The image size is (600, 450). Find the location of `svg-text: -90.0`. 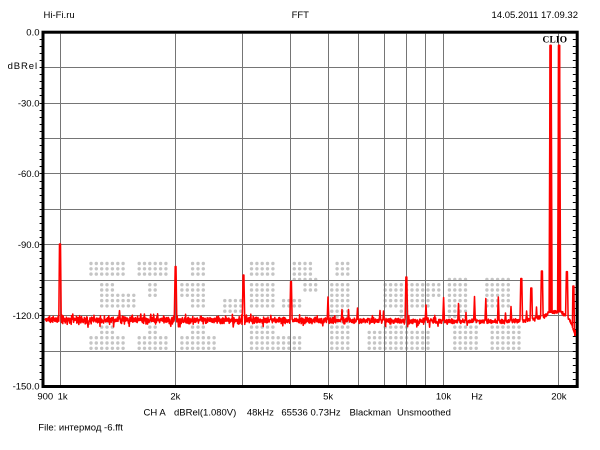

svg-text: -90.0 is located at coordinates (29, 245).